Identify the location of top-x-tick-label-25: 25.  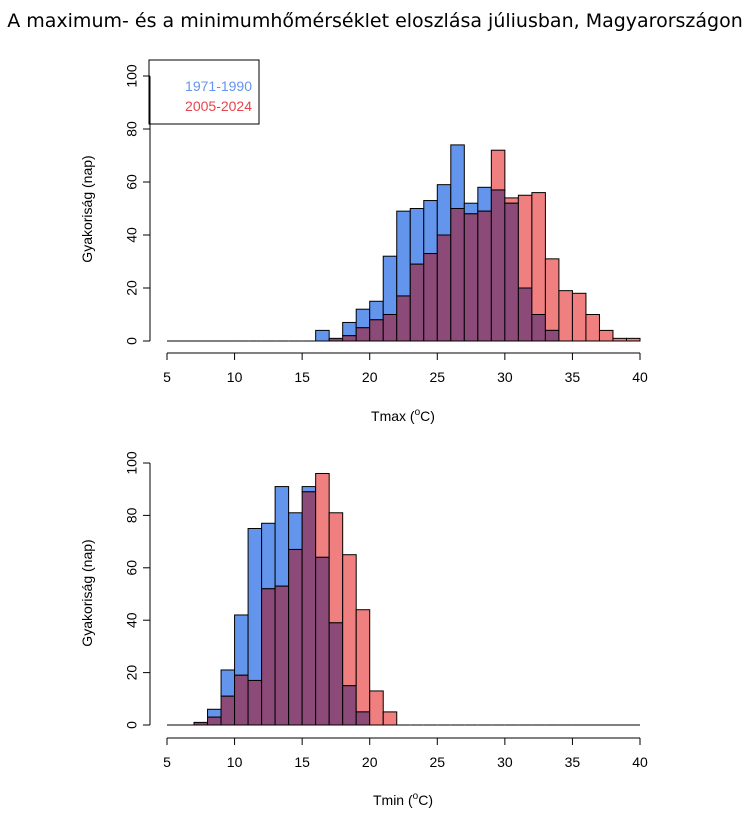
(437, 377).